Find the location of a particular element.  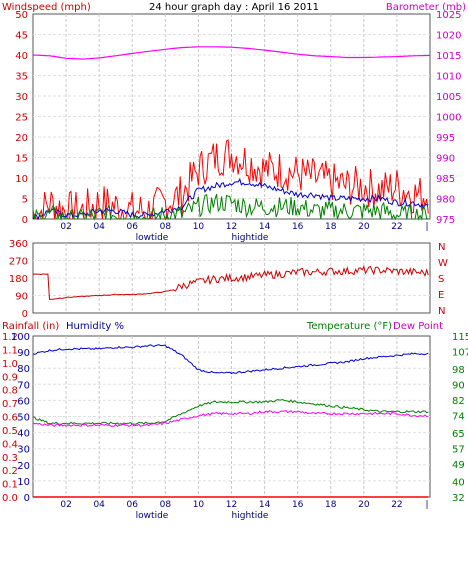

series-dew-point is located at coordinates (230, 418).